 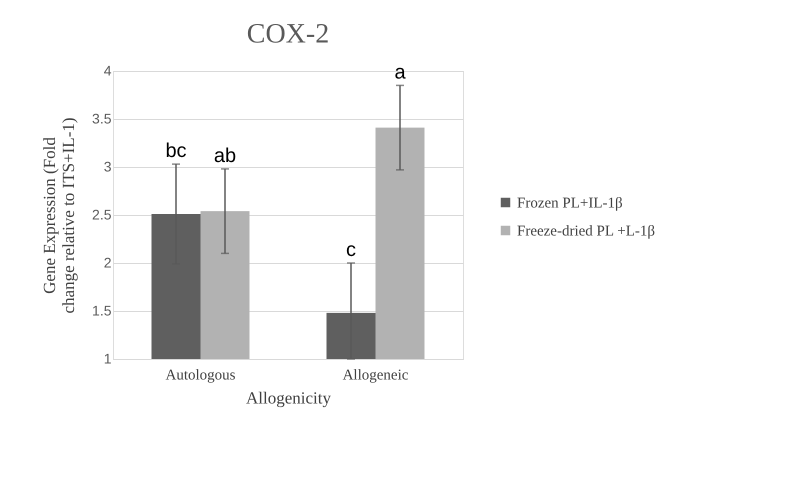 I want to click on x-tick-label: Allogeneic, so click(x=375, y=376).